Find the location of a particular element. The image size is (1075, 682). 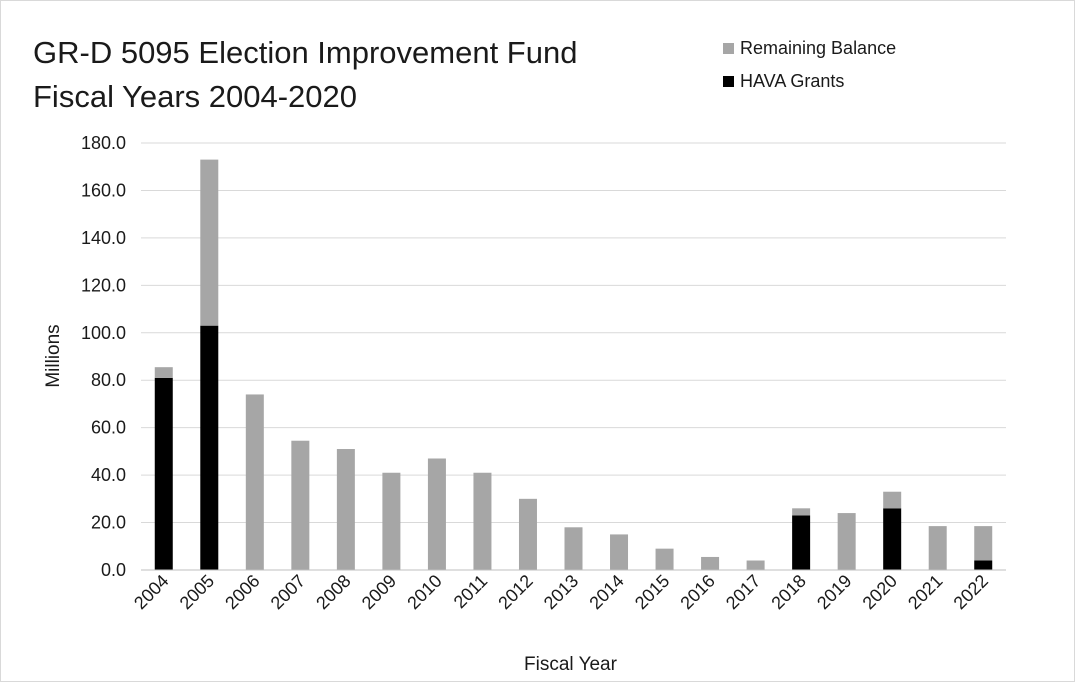

y-tick-label: 40.0 is located at coordinates (108, 475).